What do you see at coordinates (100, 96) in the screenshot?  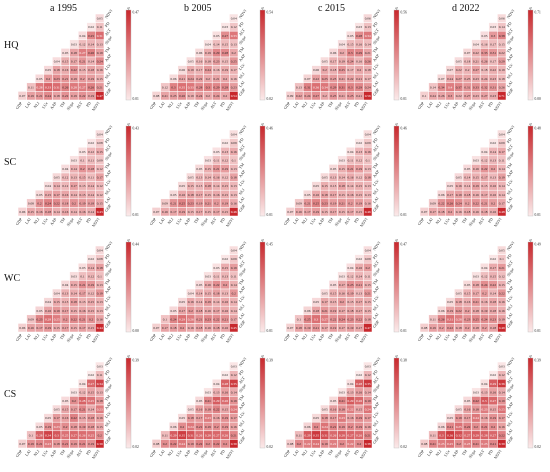 I see `cell-value-label: 0.47` at bounding box center [100, 96].